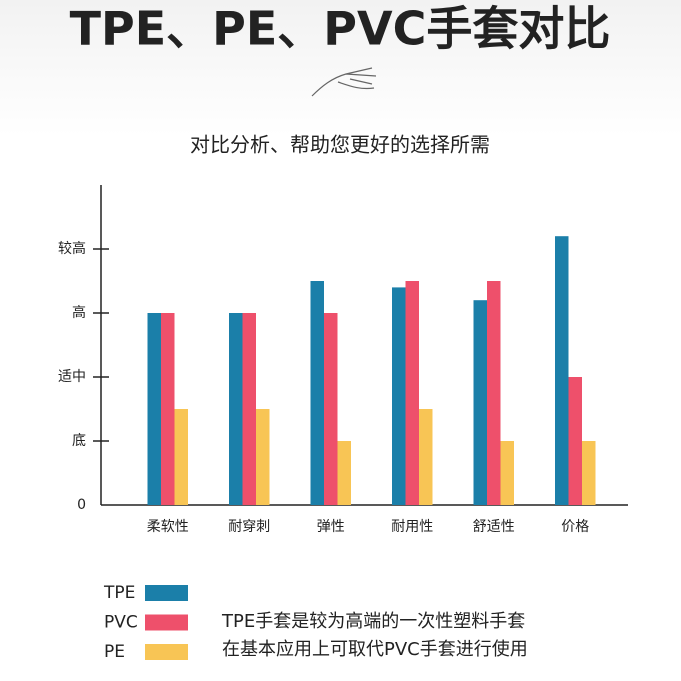 The height and width of the screenshot is (681, 681). I want to click on x-tick-label: 舒适性, so click(494, 527).